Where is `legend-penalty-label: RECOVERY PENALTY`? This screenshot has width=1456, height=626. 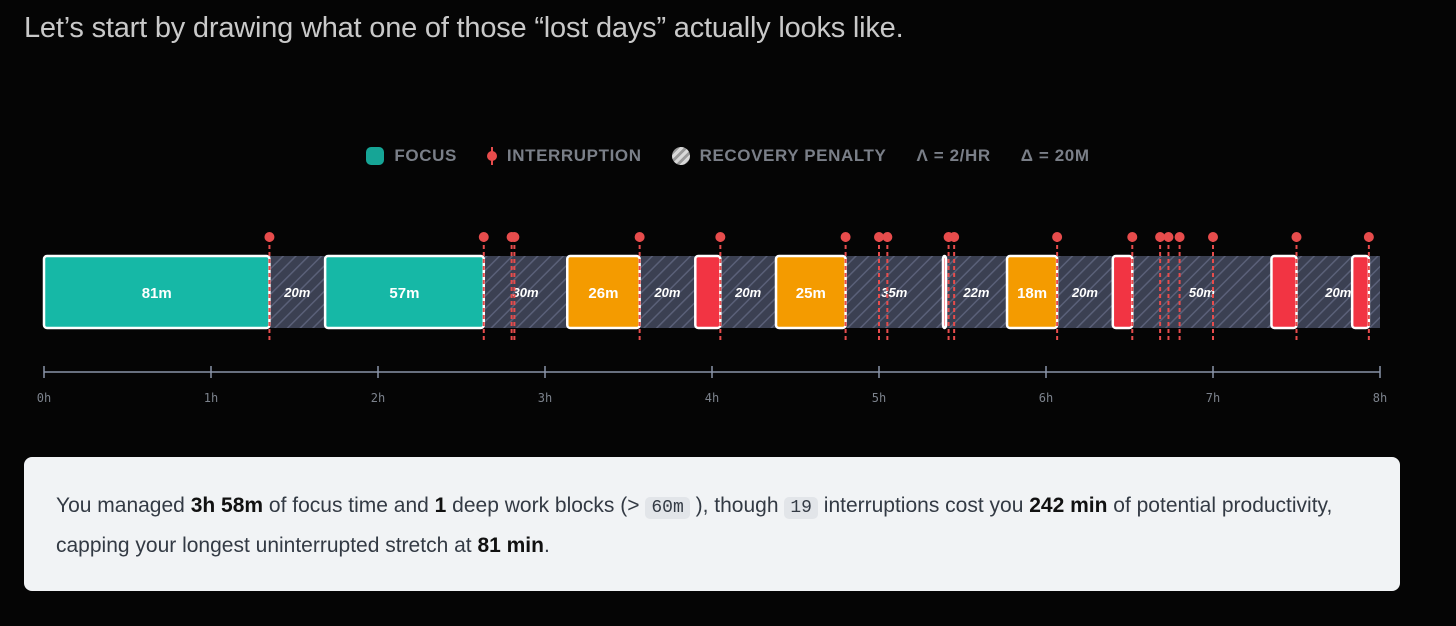
legend-penalty-label: RECOVERY PENALTY is located at coordinates (793, 155).